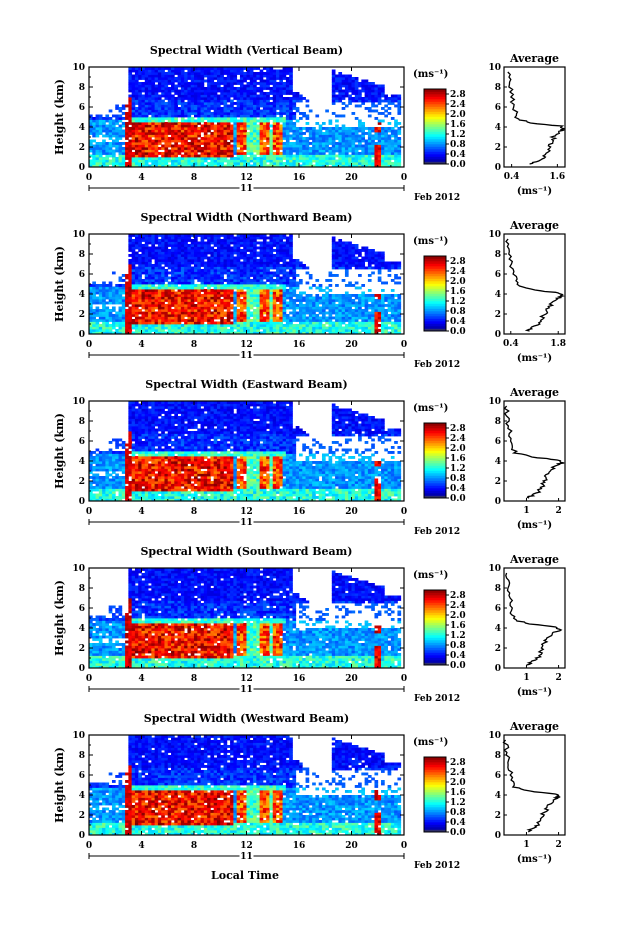 Image resolution: width=620 pixels, height=929 pixels. Describe the element at coordinates (435, 153) in the screenshot. I see `colorbar-segment` at that location.